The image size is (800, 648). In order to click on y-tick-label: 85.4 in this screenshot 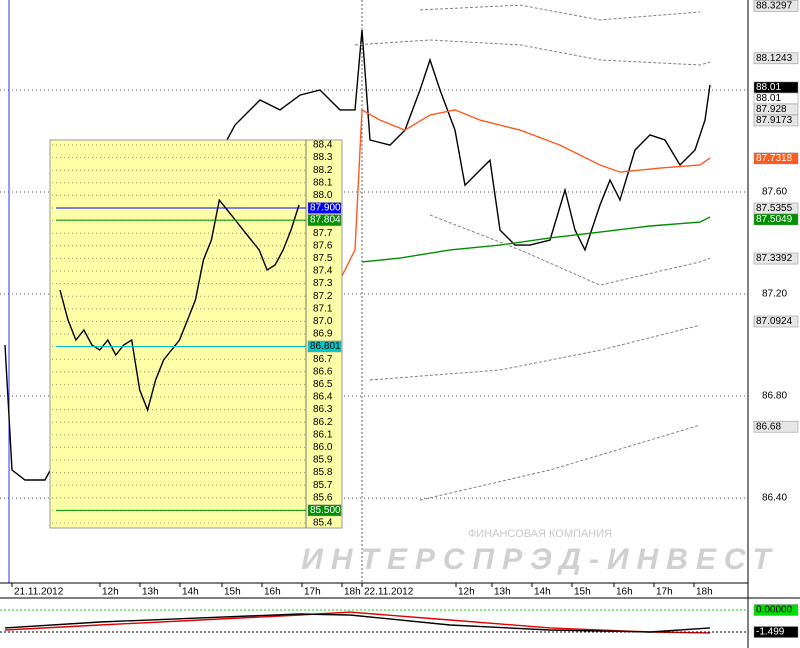, I will do `click(323, 523)`.